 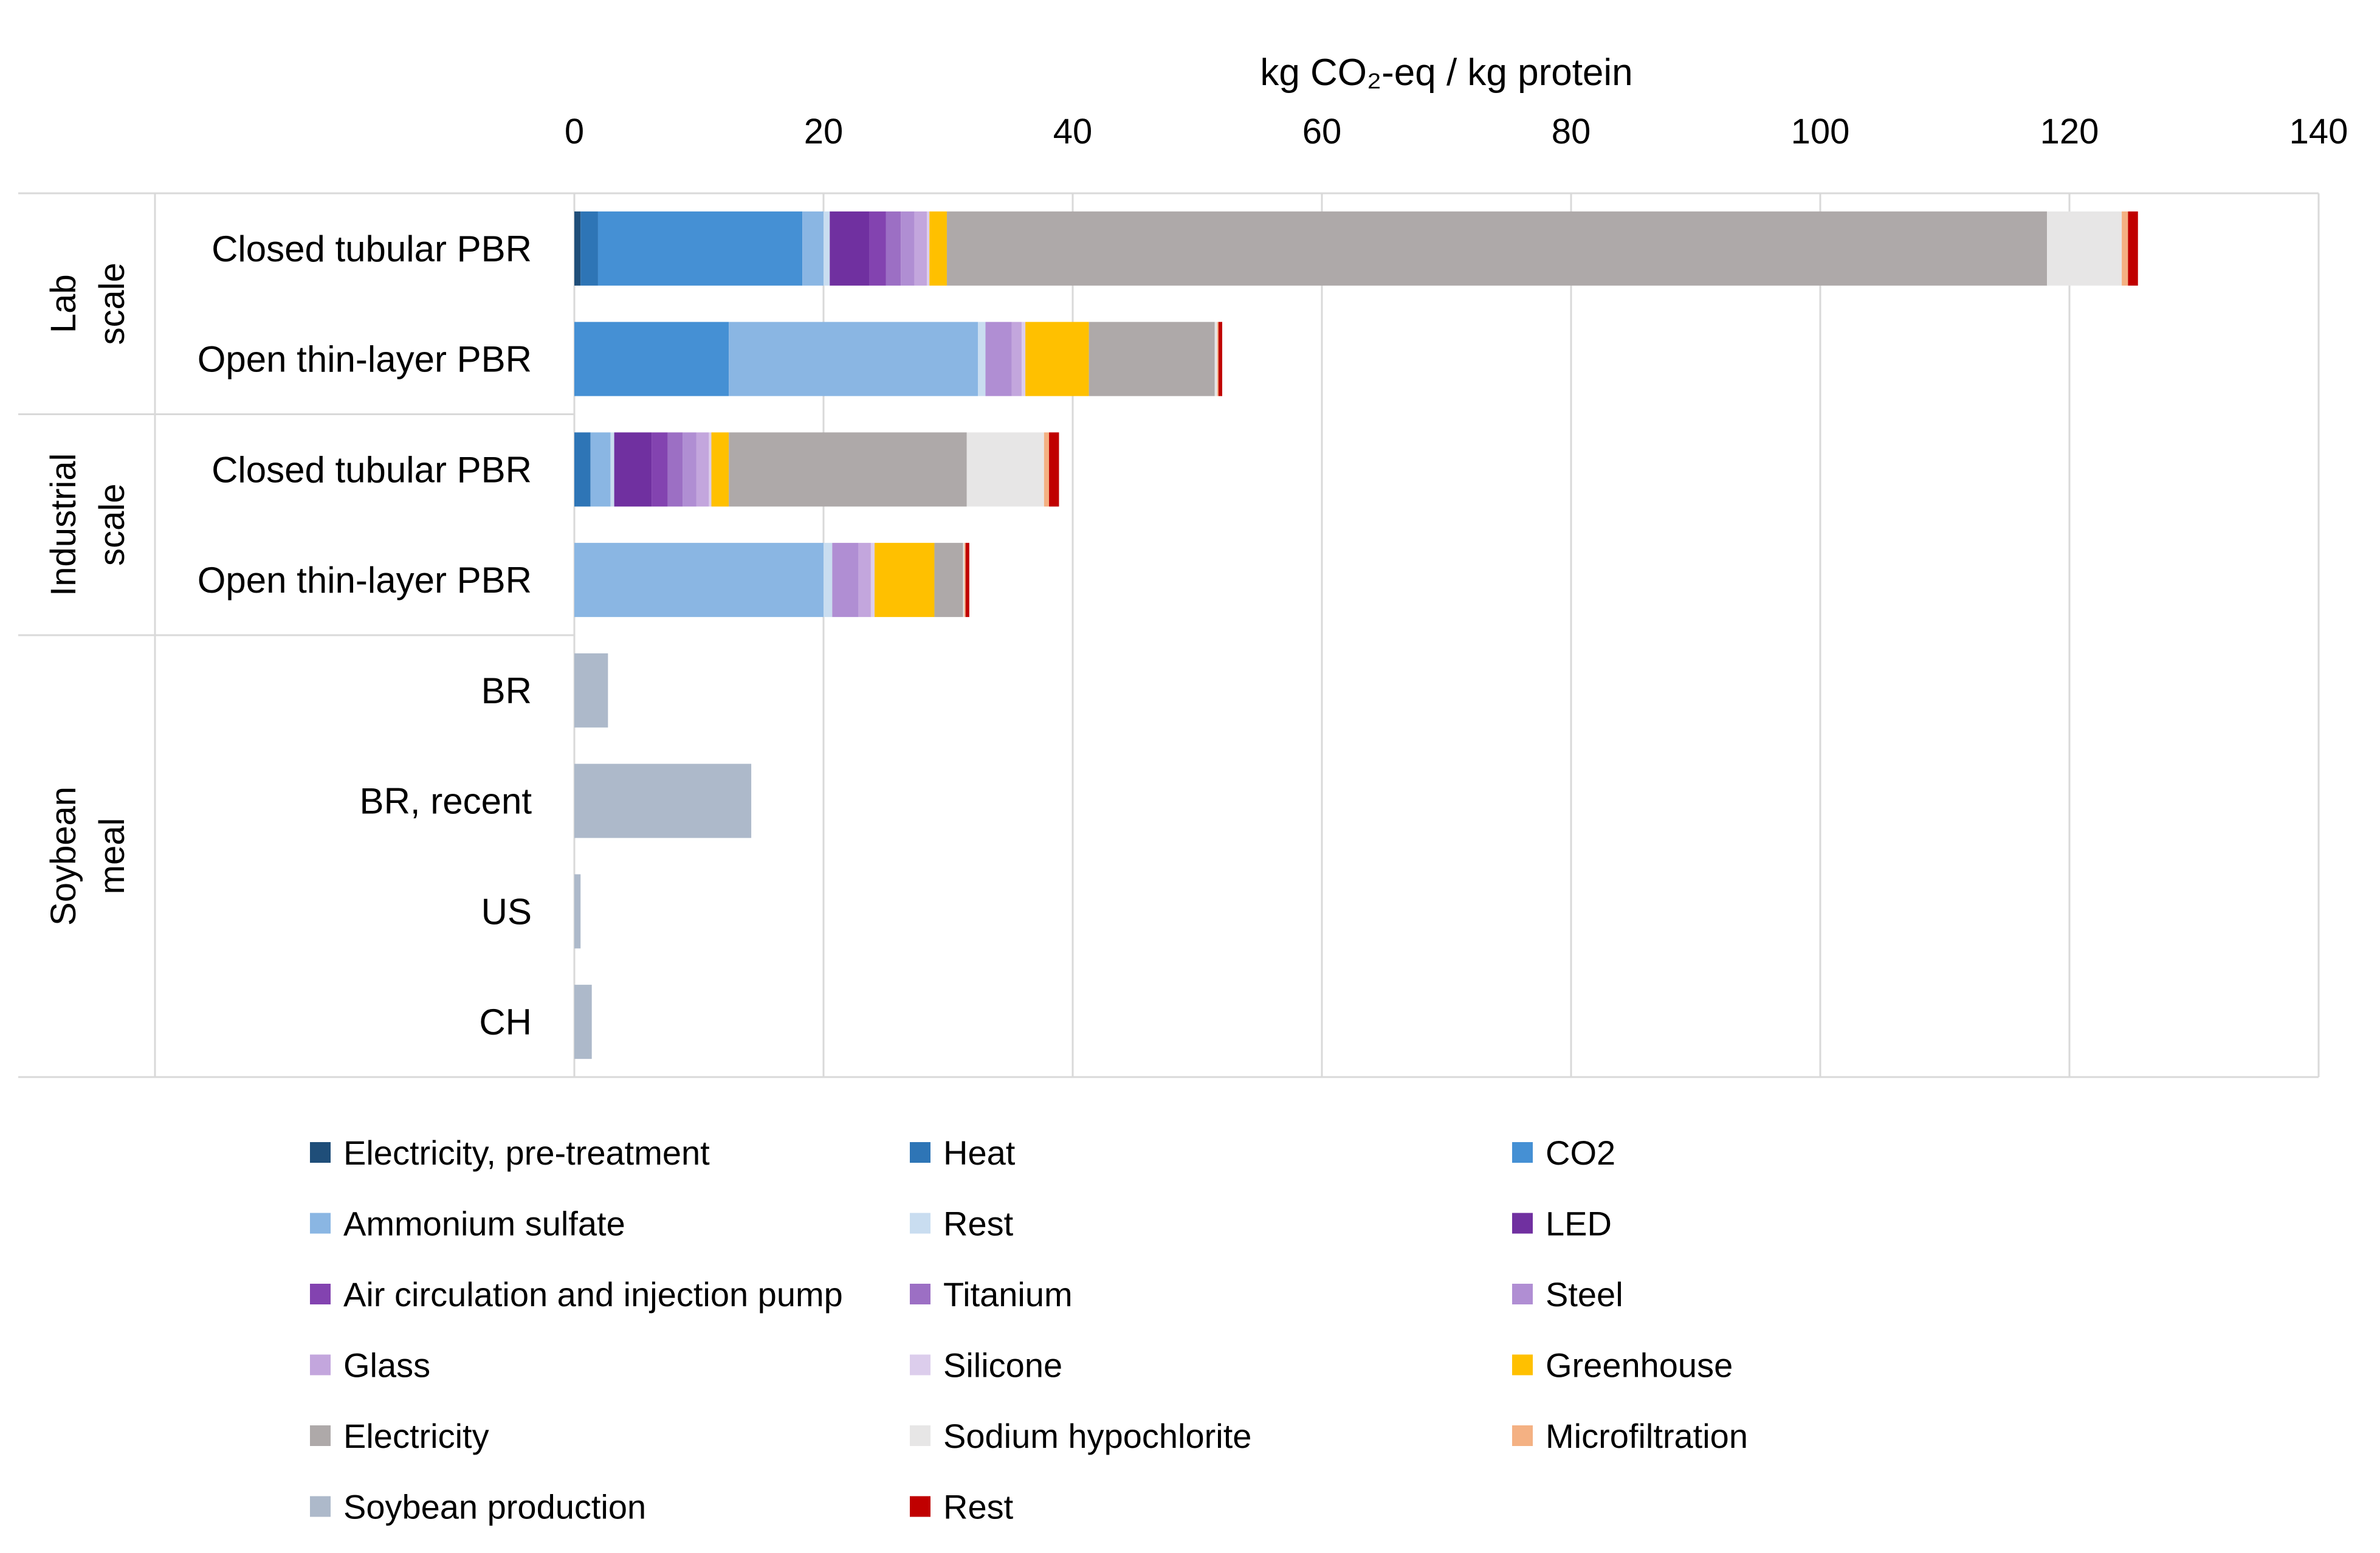 What do you see at coordinates (2318, 131) in the screenshot?
I see `x-tick-label: 140` at bounding box center [2318, 131].